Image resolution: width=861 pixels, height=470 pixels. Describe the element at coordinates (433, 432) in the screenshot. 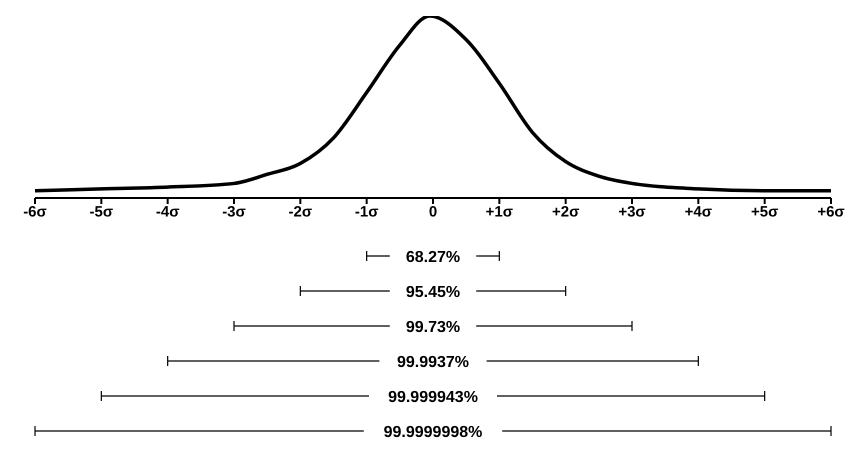

I see `text: 99.9999998%` at that location.